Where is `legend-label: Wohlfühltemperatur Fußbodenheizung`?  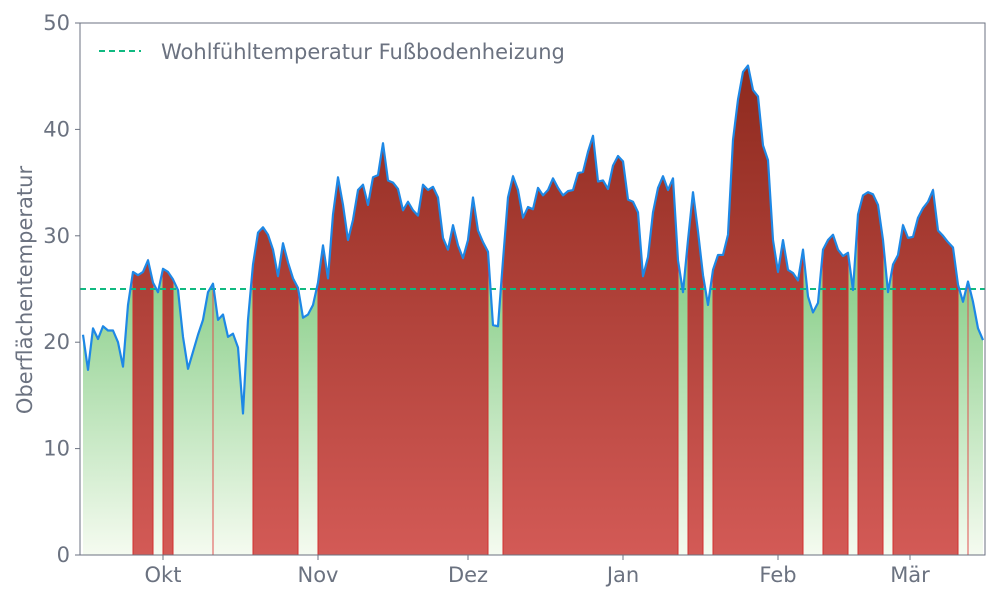
legend-label: Wohlfühltemperatur Fußbodenheizung is located at coordinates (363, 52).